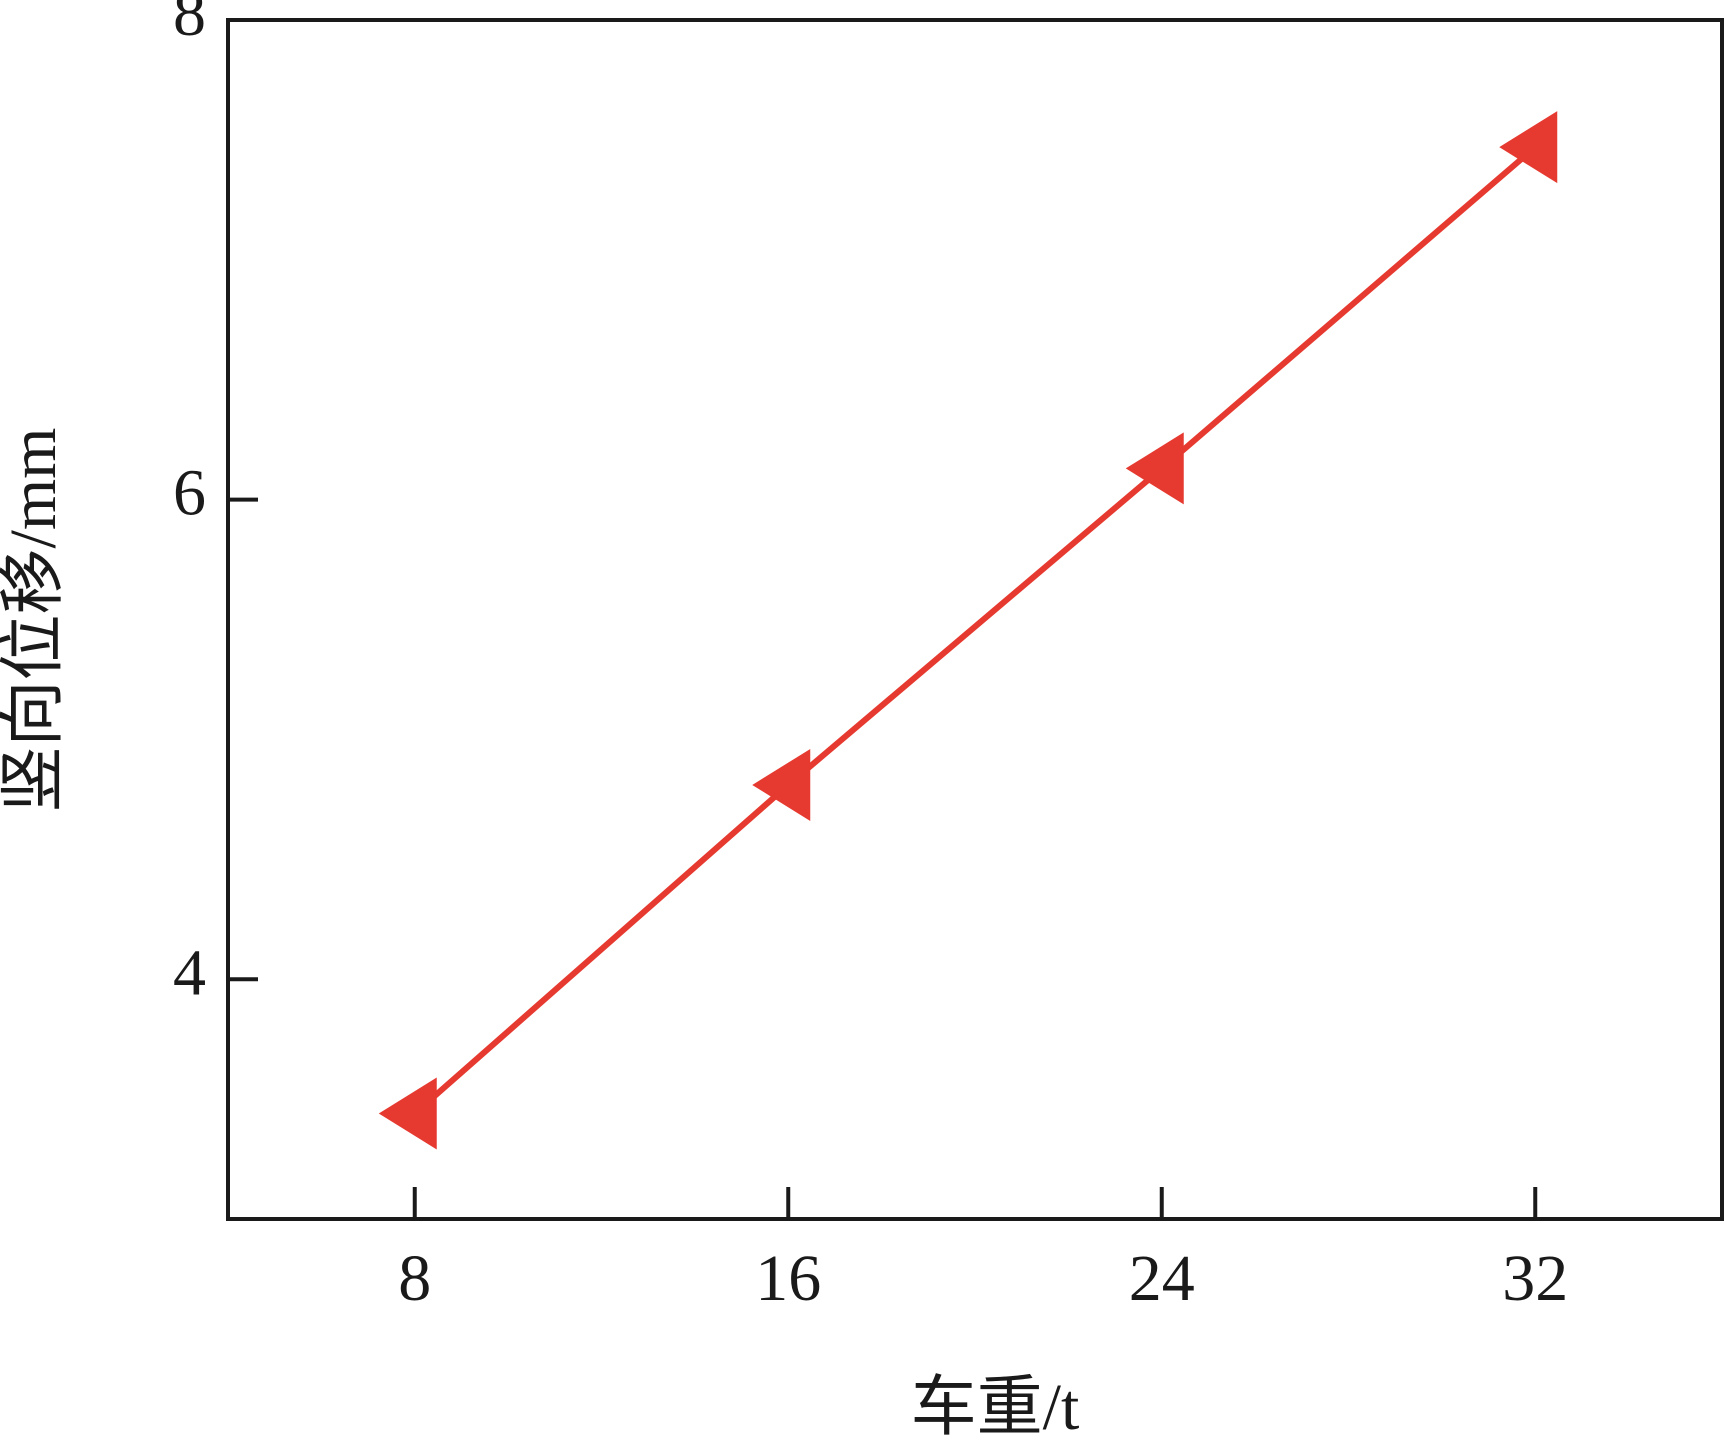  Describe the element at coordinates (1535, 1278) in the screenshot. I see `x-tick-label: 32` at that location.